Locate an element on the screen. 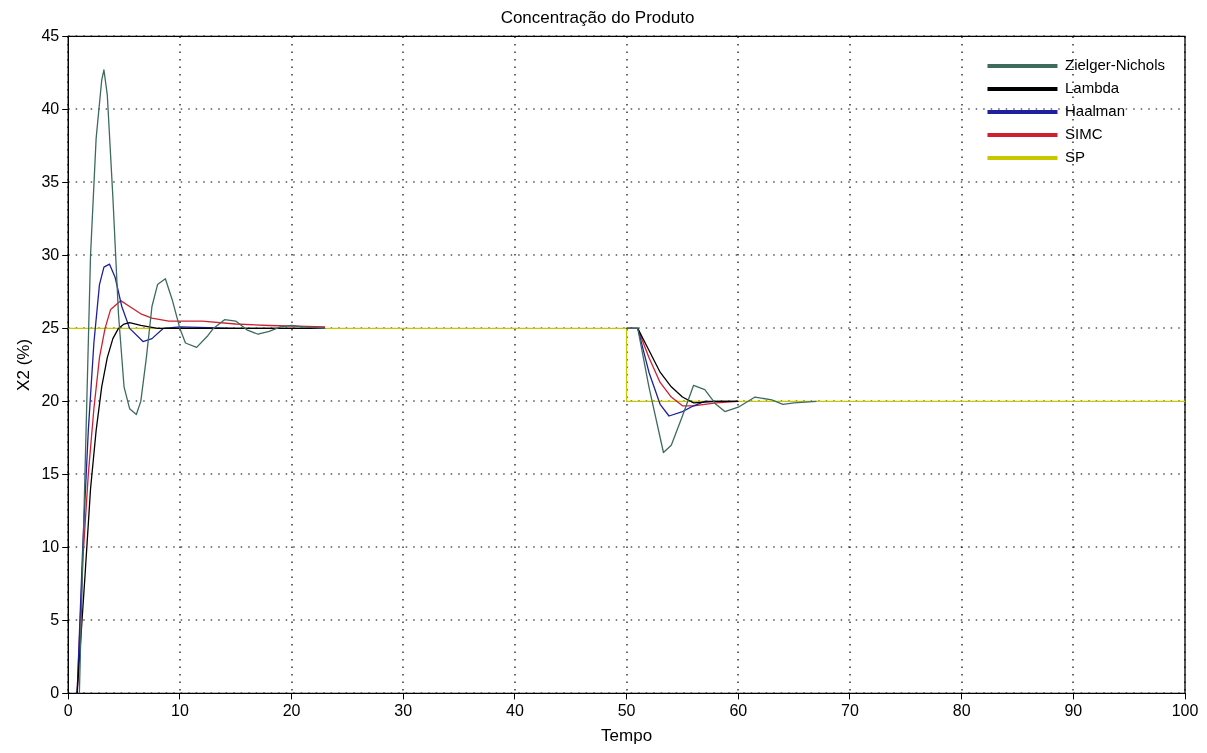 This screenshot has width=1207, height=753. chart-title: Concentração do Produto is located at coordinates (597, 17).